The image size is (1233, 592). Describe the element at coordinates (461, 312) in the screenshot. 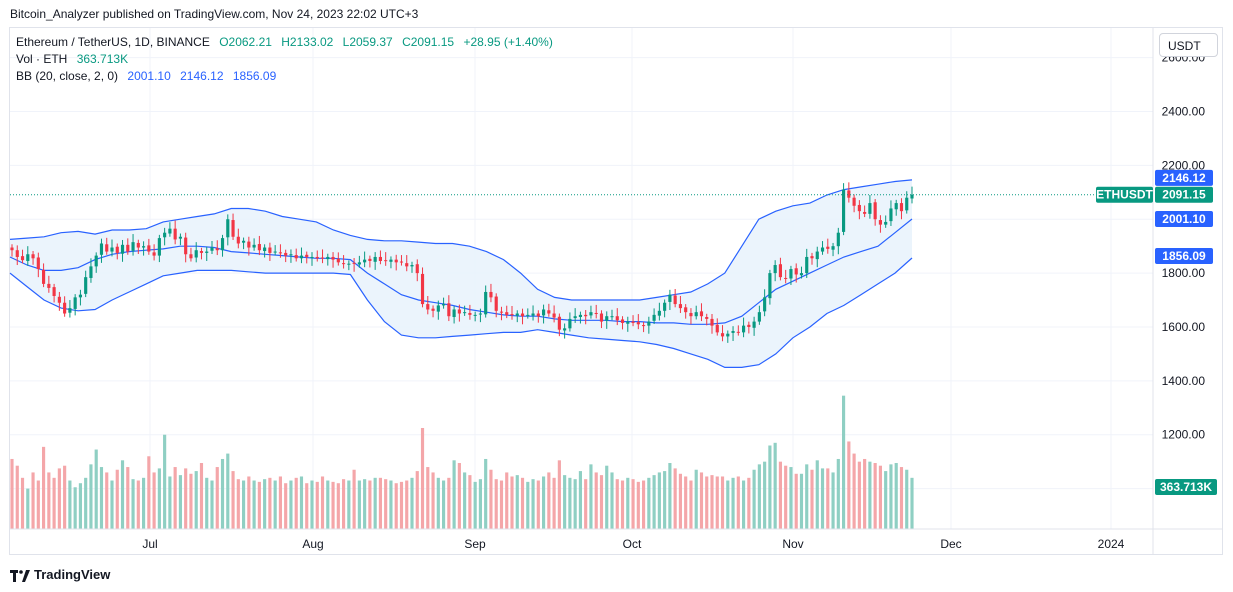

I see `bb-lower-line` at that location.